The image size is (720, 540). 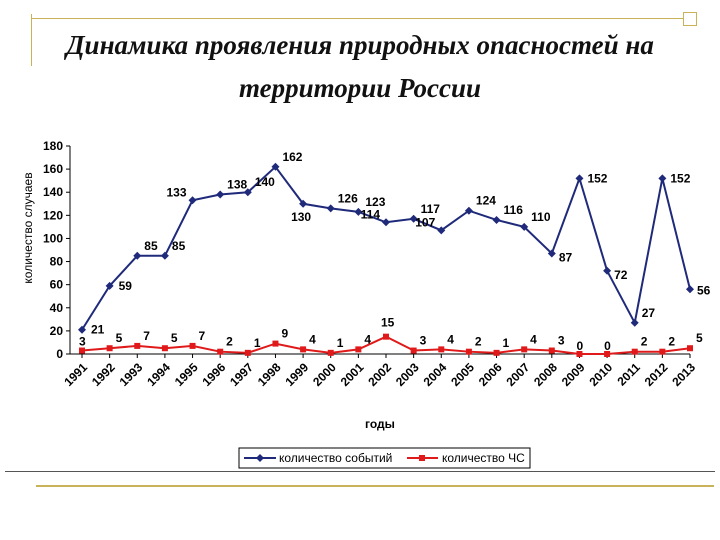 What do you see at coordinates (600, 374) in the screenshot?
I see `x-tick-label: 2010` at bounding box center [600, 374].